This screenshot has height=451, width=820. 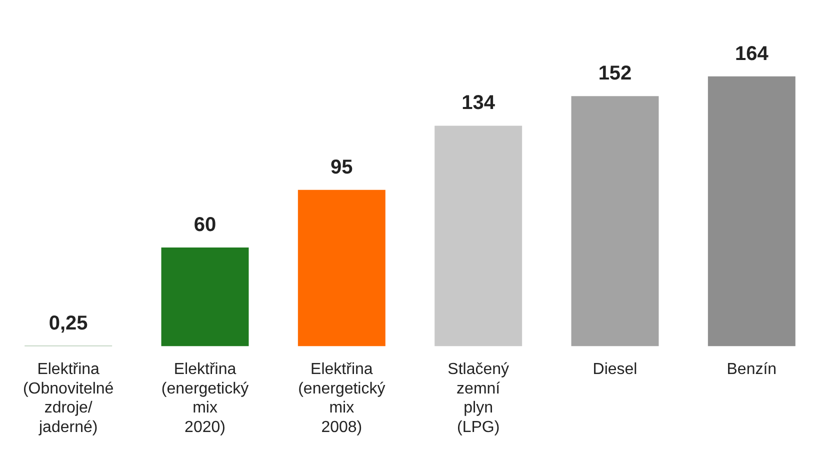 What do you see at coordinates (479, 398) in the screenshot?
I see `x-tick-label: Stlačený zemní plyn (LPG)` at bounding box center [479, 398].